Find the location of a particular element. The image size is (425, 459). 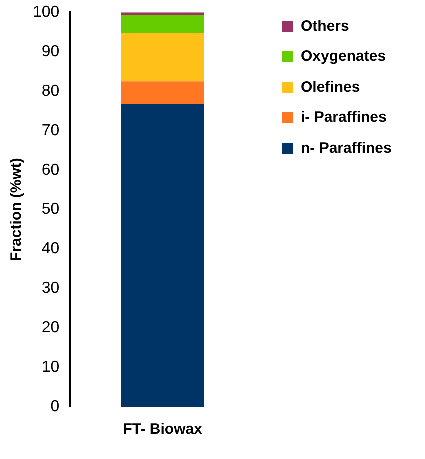

legend-label: Others is located at coordinates (325, 26).